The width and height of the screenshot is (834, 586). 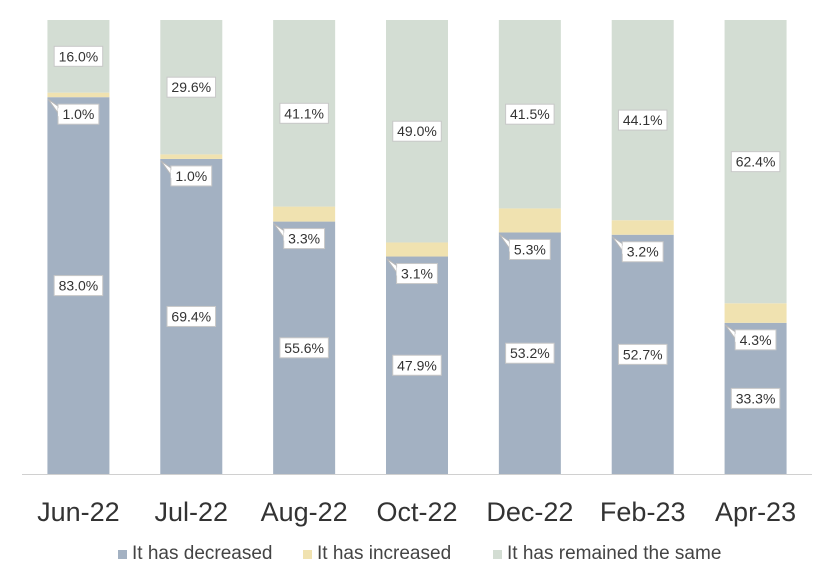 I want to click on category-label: Feb-23, so click(x=643, y=512).